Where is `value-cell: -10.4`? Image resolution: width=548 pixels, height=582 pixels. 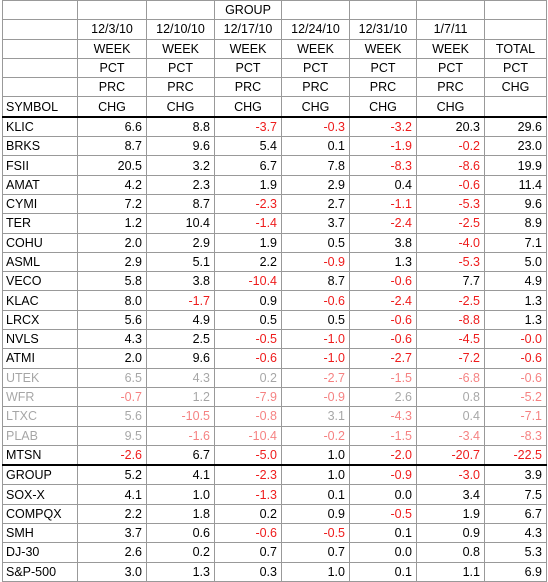
value-cell: -10.4 is located at coordinates (248, 435).